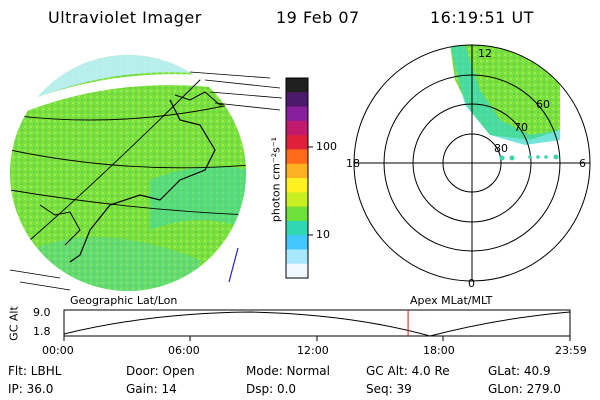 The height and width of the screenshot is (400, 600). What do you see at coordinates (519, 371) in the screenshot?
I see `info-glat: GLat: 40.9` at bounding box center [519, 371].